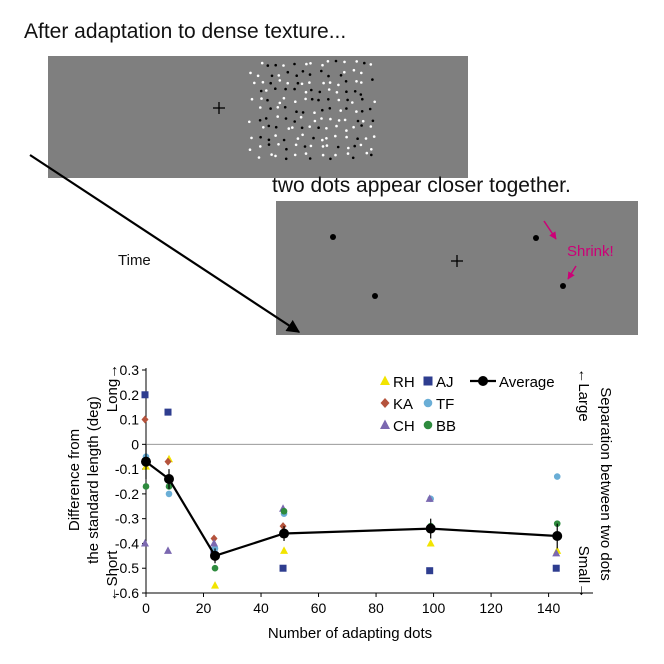  Describe the element at coordinates (165, 243) in the screenshot. I see `time-arrow` at that location.